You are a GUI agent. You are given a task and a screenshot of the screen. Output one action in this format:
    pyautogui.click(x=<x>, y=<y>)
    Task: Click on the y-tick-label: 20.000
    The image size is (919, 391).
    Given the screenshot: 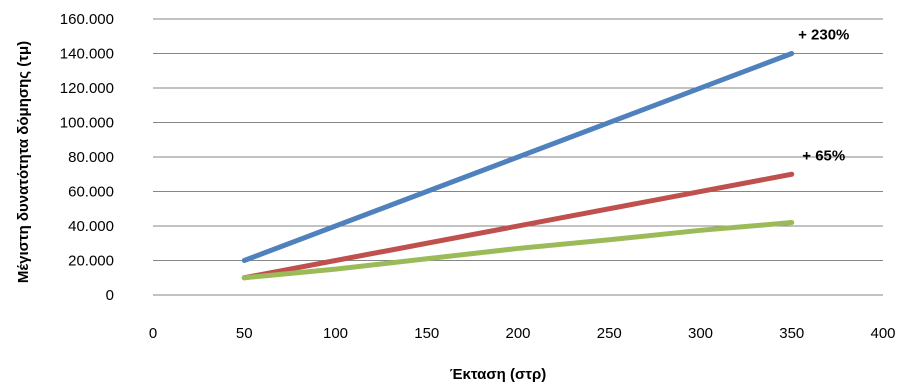 What is the action you would take?
    pyautogui.click(x=91, y=261)
    